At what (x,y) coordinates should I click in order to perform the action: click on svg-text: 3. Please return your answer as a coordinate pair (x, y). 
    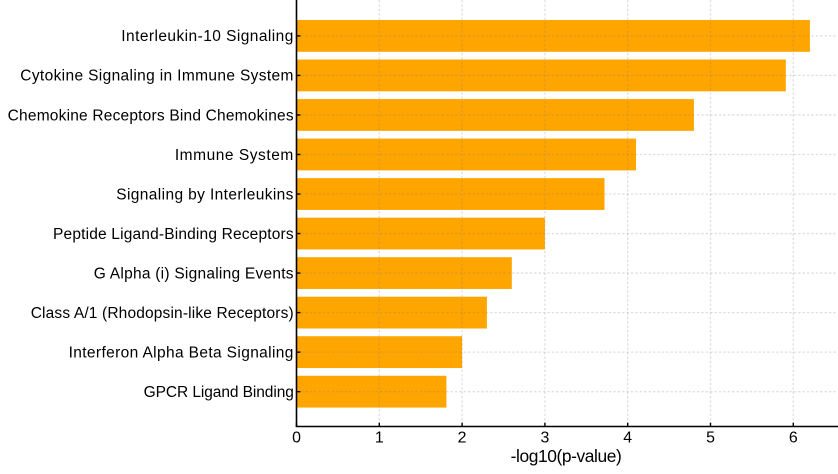
    Looking at the image, I should click on (544, 437).